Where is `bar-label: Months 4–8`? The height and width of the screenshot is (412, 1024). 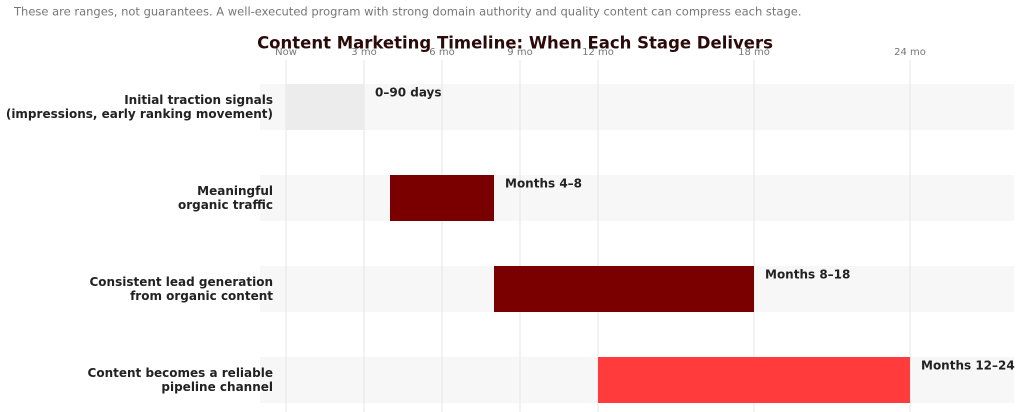
bar-label: Months 4–8 is located at coordinates (543, 184).